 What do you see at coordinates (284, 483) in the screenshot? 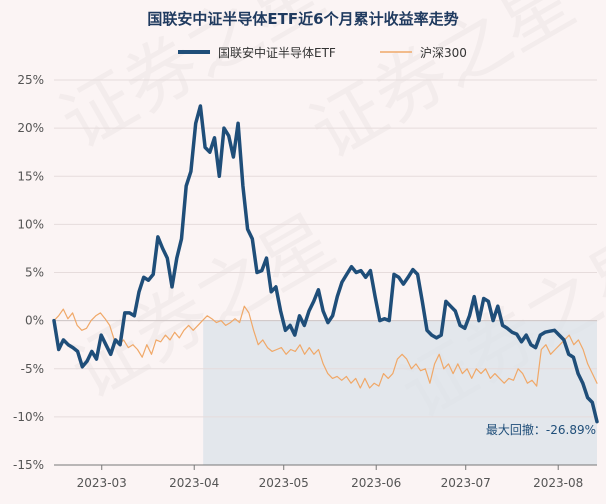
I see `x-tick-label: 2023-05` at bounding box center [284, 483].